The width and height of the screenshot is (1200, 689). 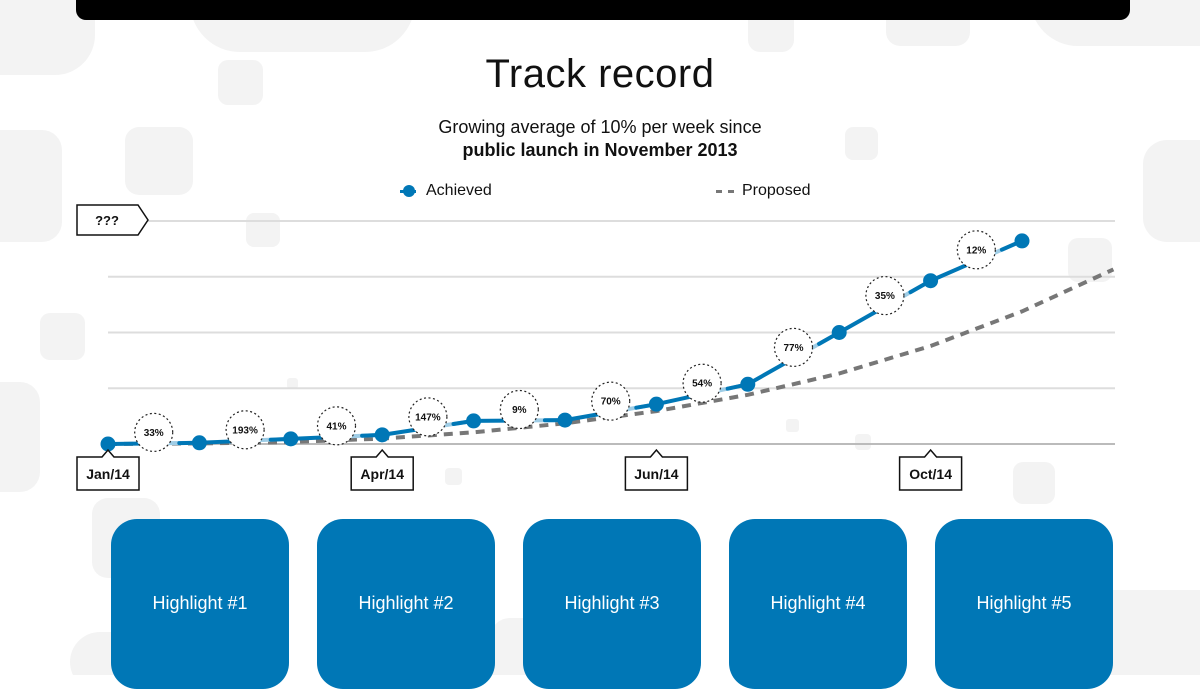 I want to click on top-bar, so click(x=603, y=10).